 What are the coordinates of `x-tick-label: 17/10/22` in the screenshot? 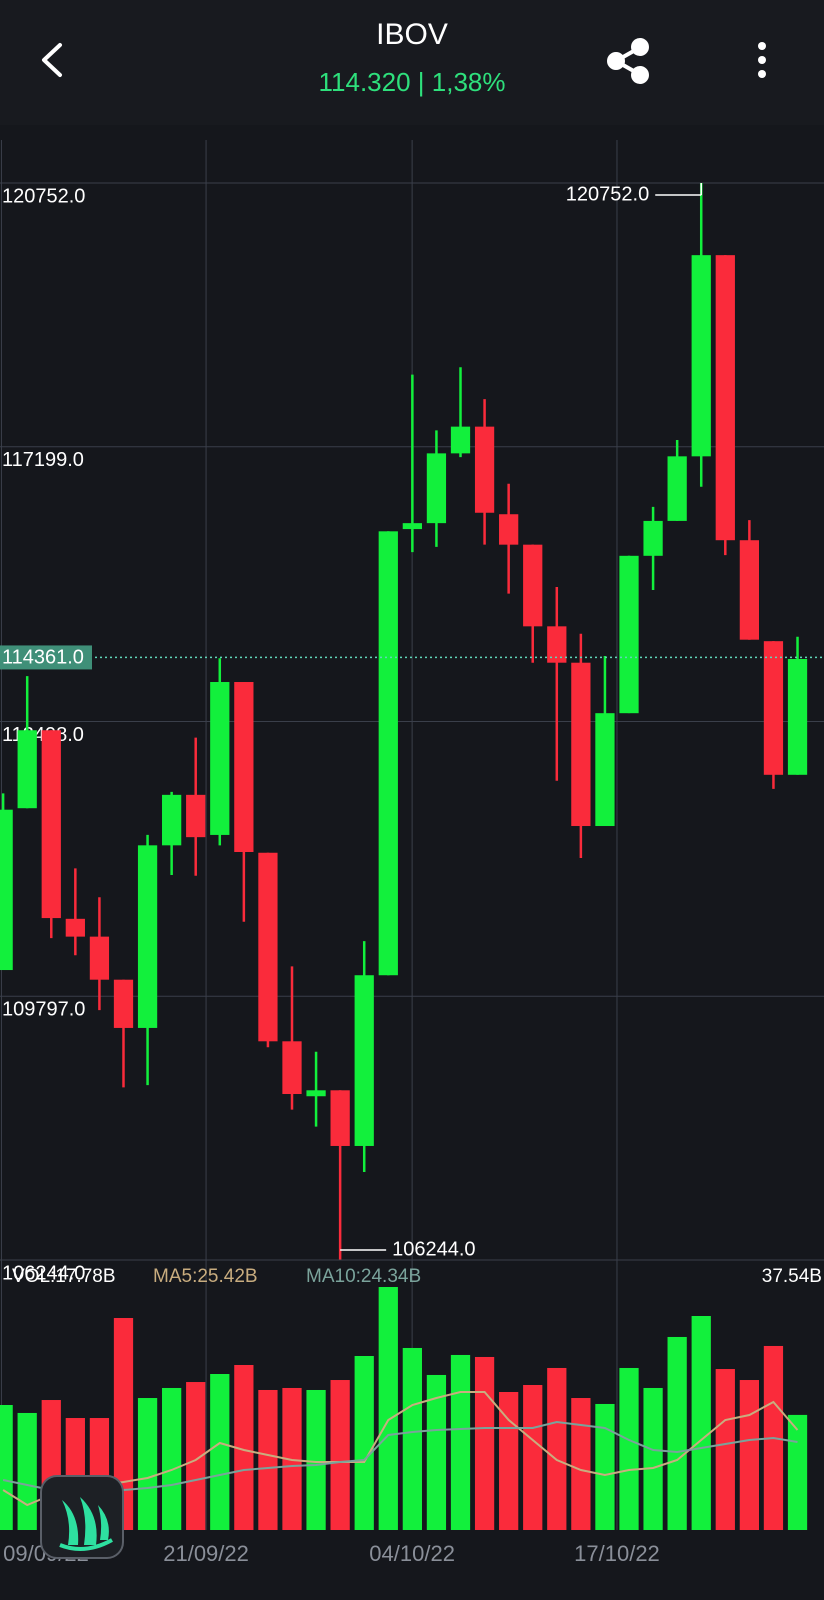 It's located at (617, 1553).